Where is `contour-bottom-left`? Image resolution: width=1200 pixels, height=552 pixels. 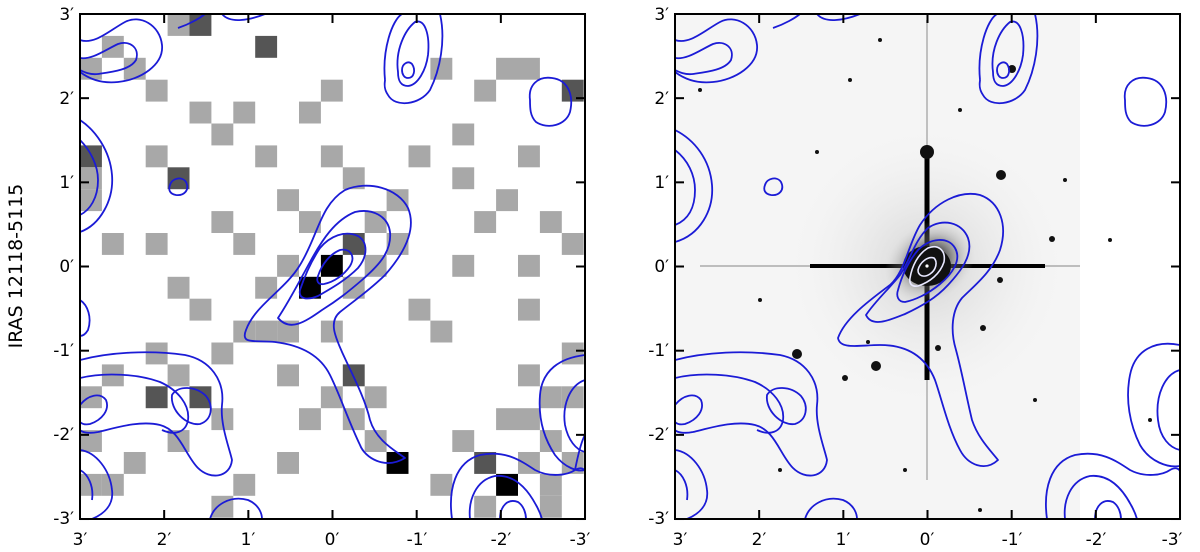 contour-bottom-left is located at coordinates (156, 414).